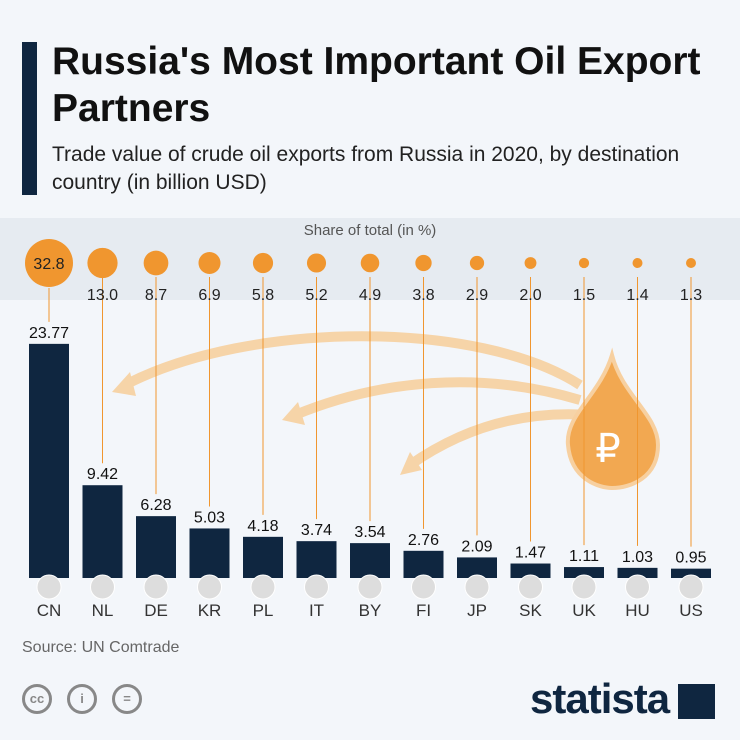 The width and height of the screenshot is (740, 740). Describe the element at coordinates (530, 587) in the screenshot. I see `flag-icon-SK` at that location.